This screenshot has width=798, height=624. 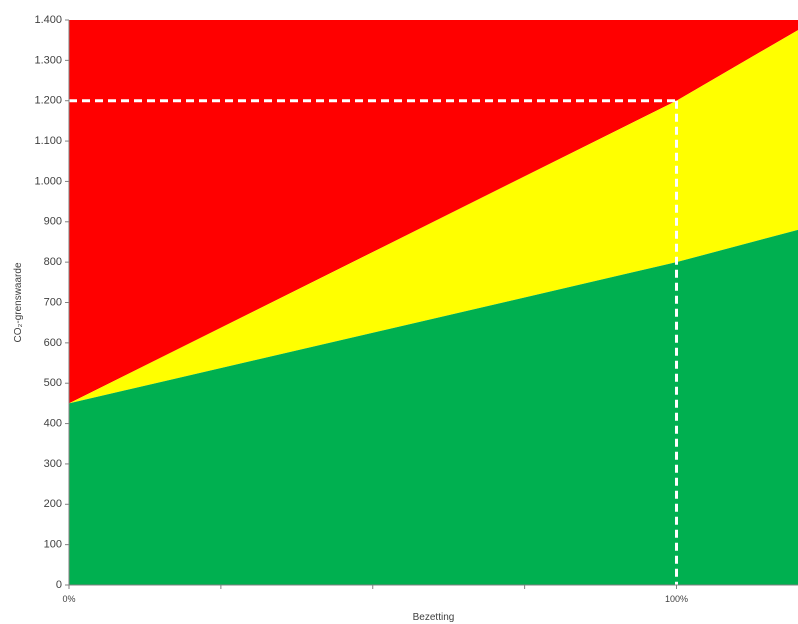 What do you see at coordinates (53, 302) in the screenshot?
I see `y-tick-label: 700` at bounding box center [53, 302].